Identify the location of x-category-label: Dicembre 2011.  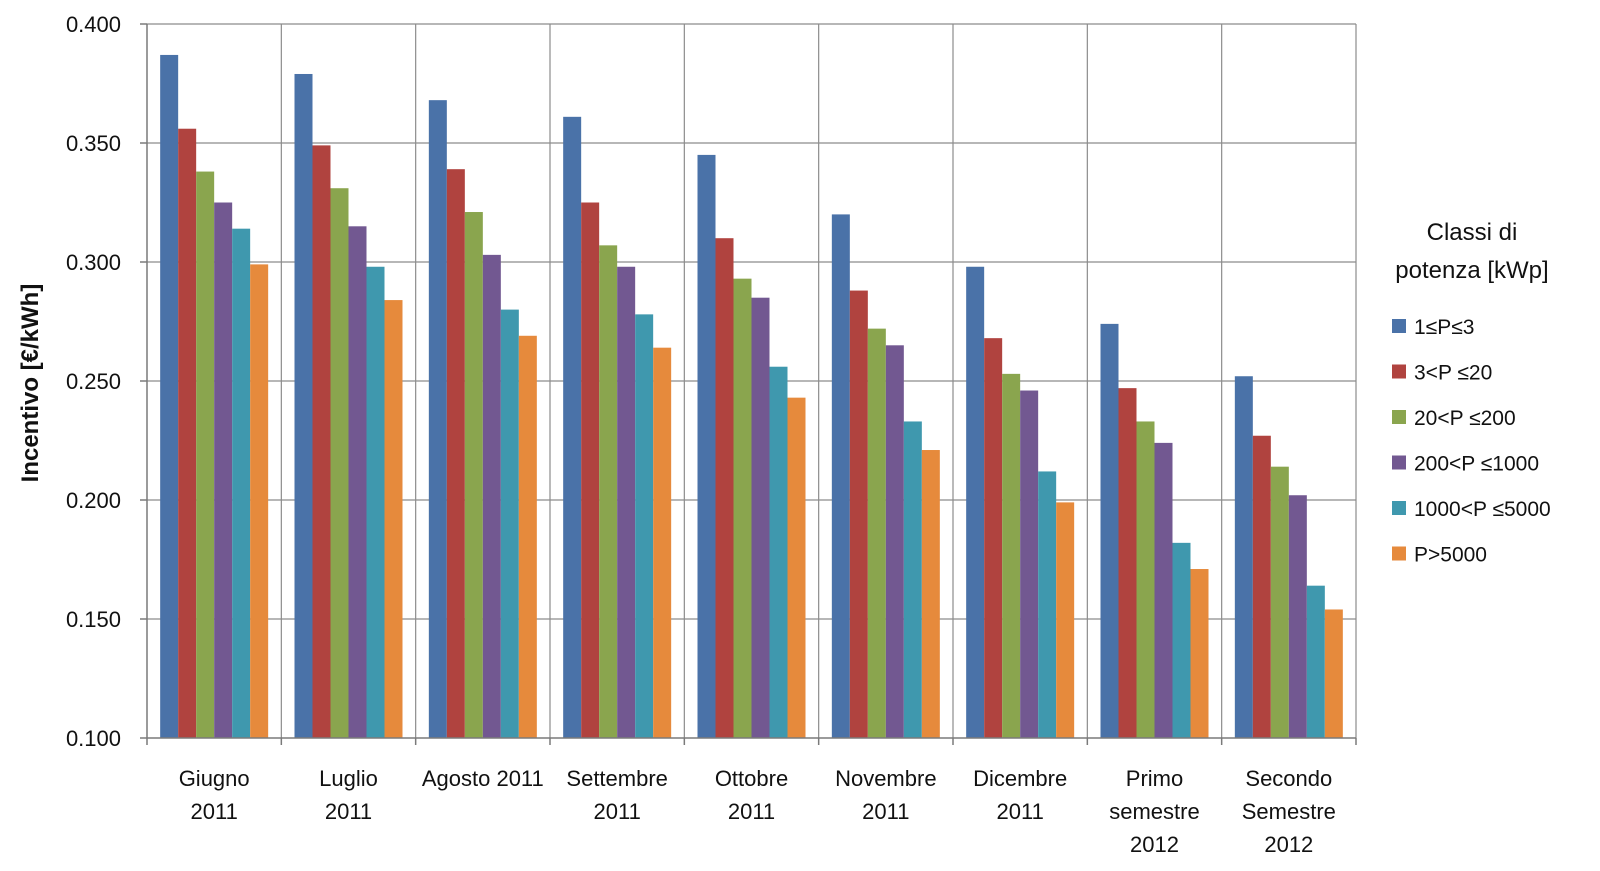
(1020, 795).